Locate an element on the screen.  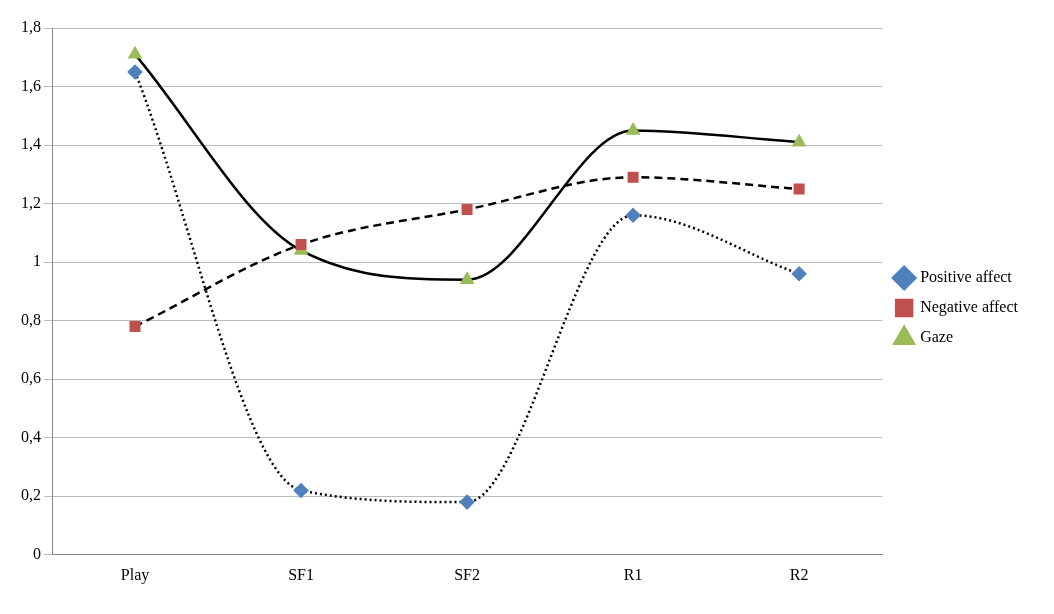
x-tick-label: SF1 is located at coordinates (301, 574).